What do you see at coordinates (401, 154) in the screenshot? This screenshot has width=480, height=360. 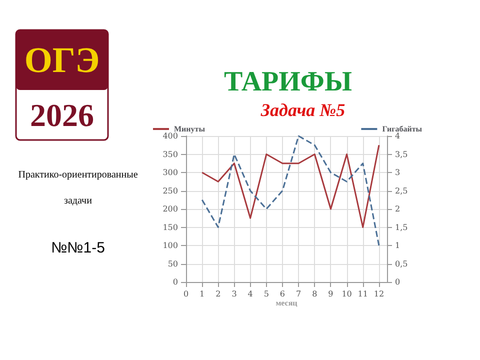 I see `y2-tick-label: 3,5` at bounding box center [401, 154].